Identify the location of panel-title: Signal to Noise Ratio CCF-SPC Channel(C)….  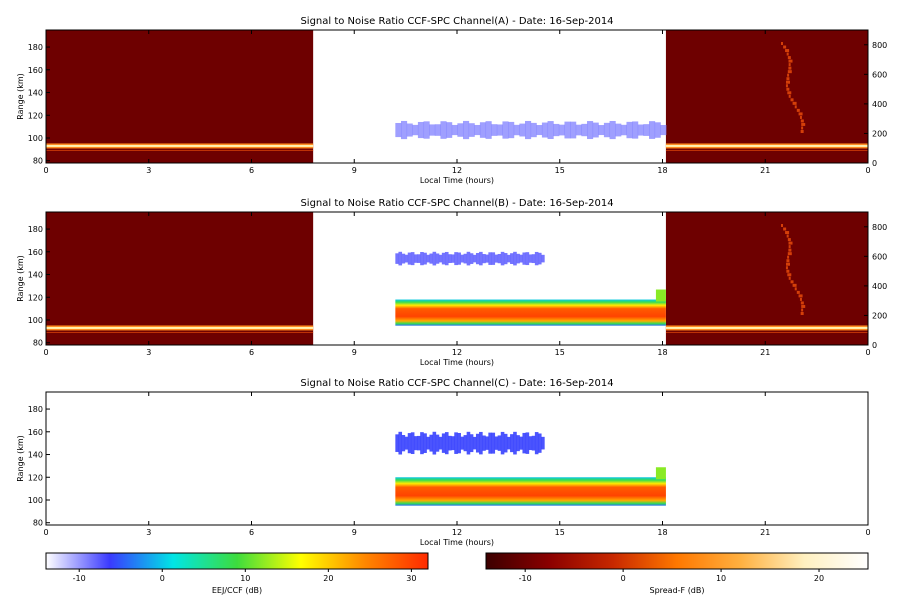
(456, 383).